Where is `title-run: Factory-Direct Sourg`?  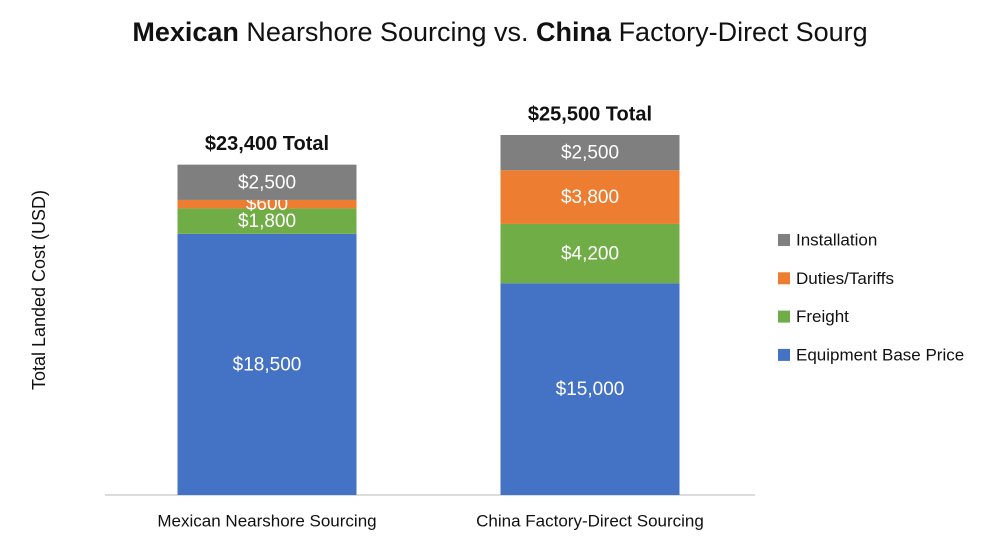
title-run: Factory-Direct Sourg is located at coordinates (739, 32).